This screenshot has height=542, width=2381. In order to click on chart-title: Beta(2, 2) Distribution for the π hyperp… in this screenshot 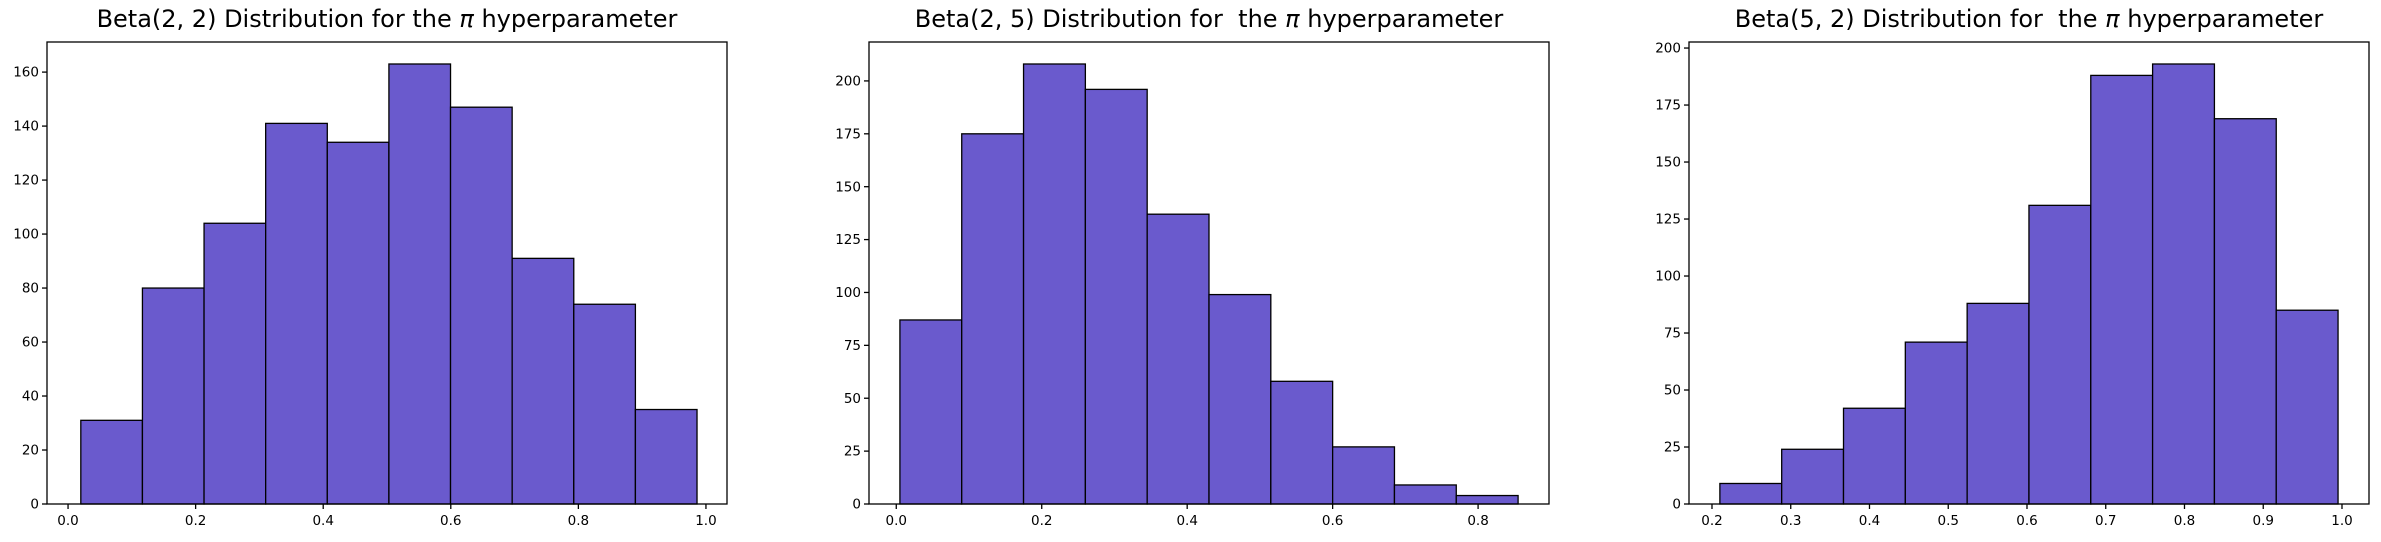, I will do `click(387, 19)`.